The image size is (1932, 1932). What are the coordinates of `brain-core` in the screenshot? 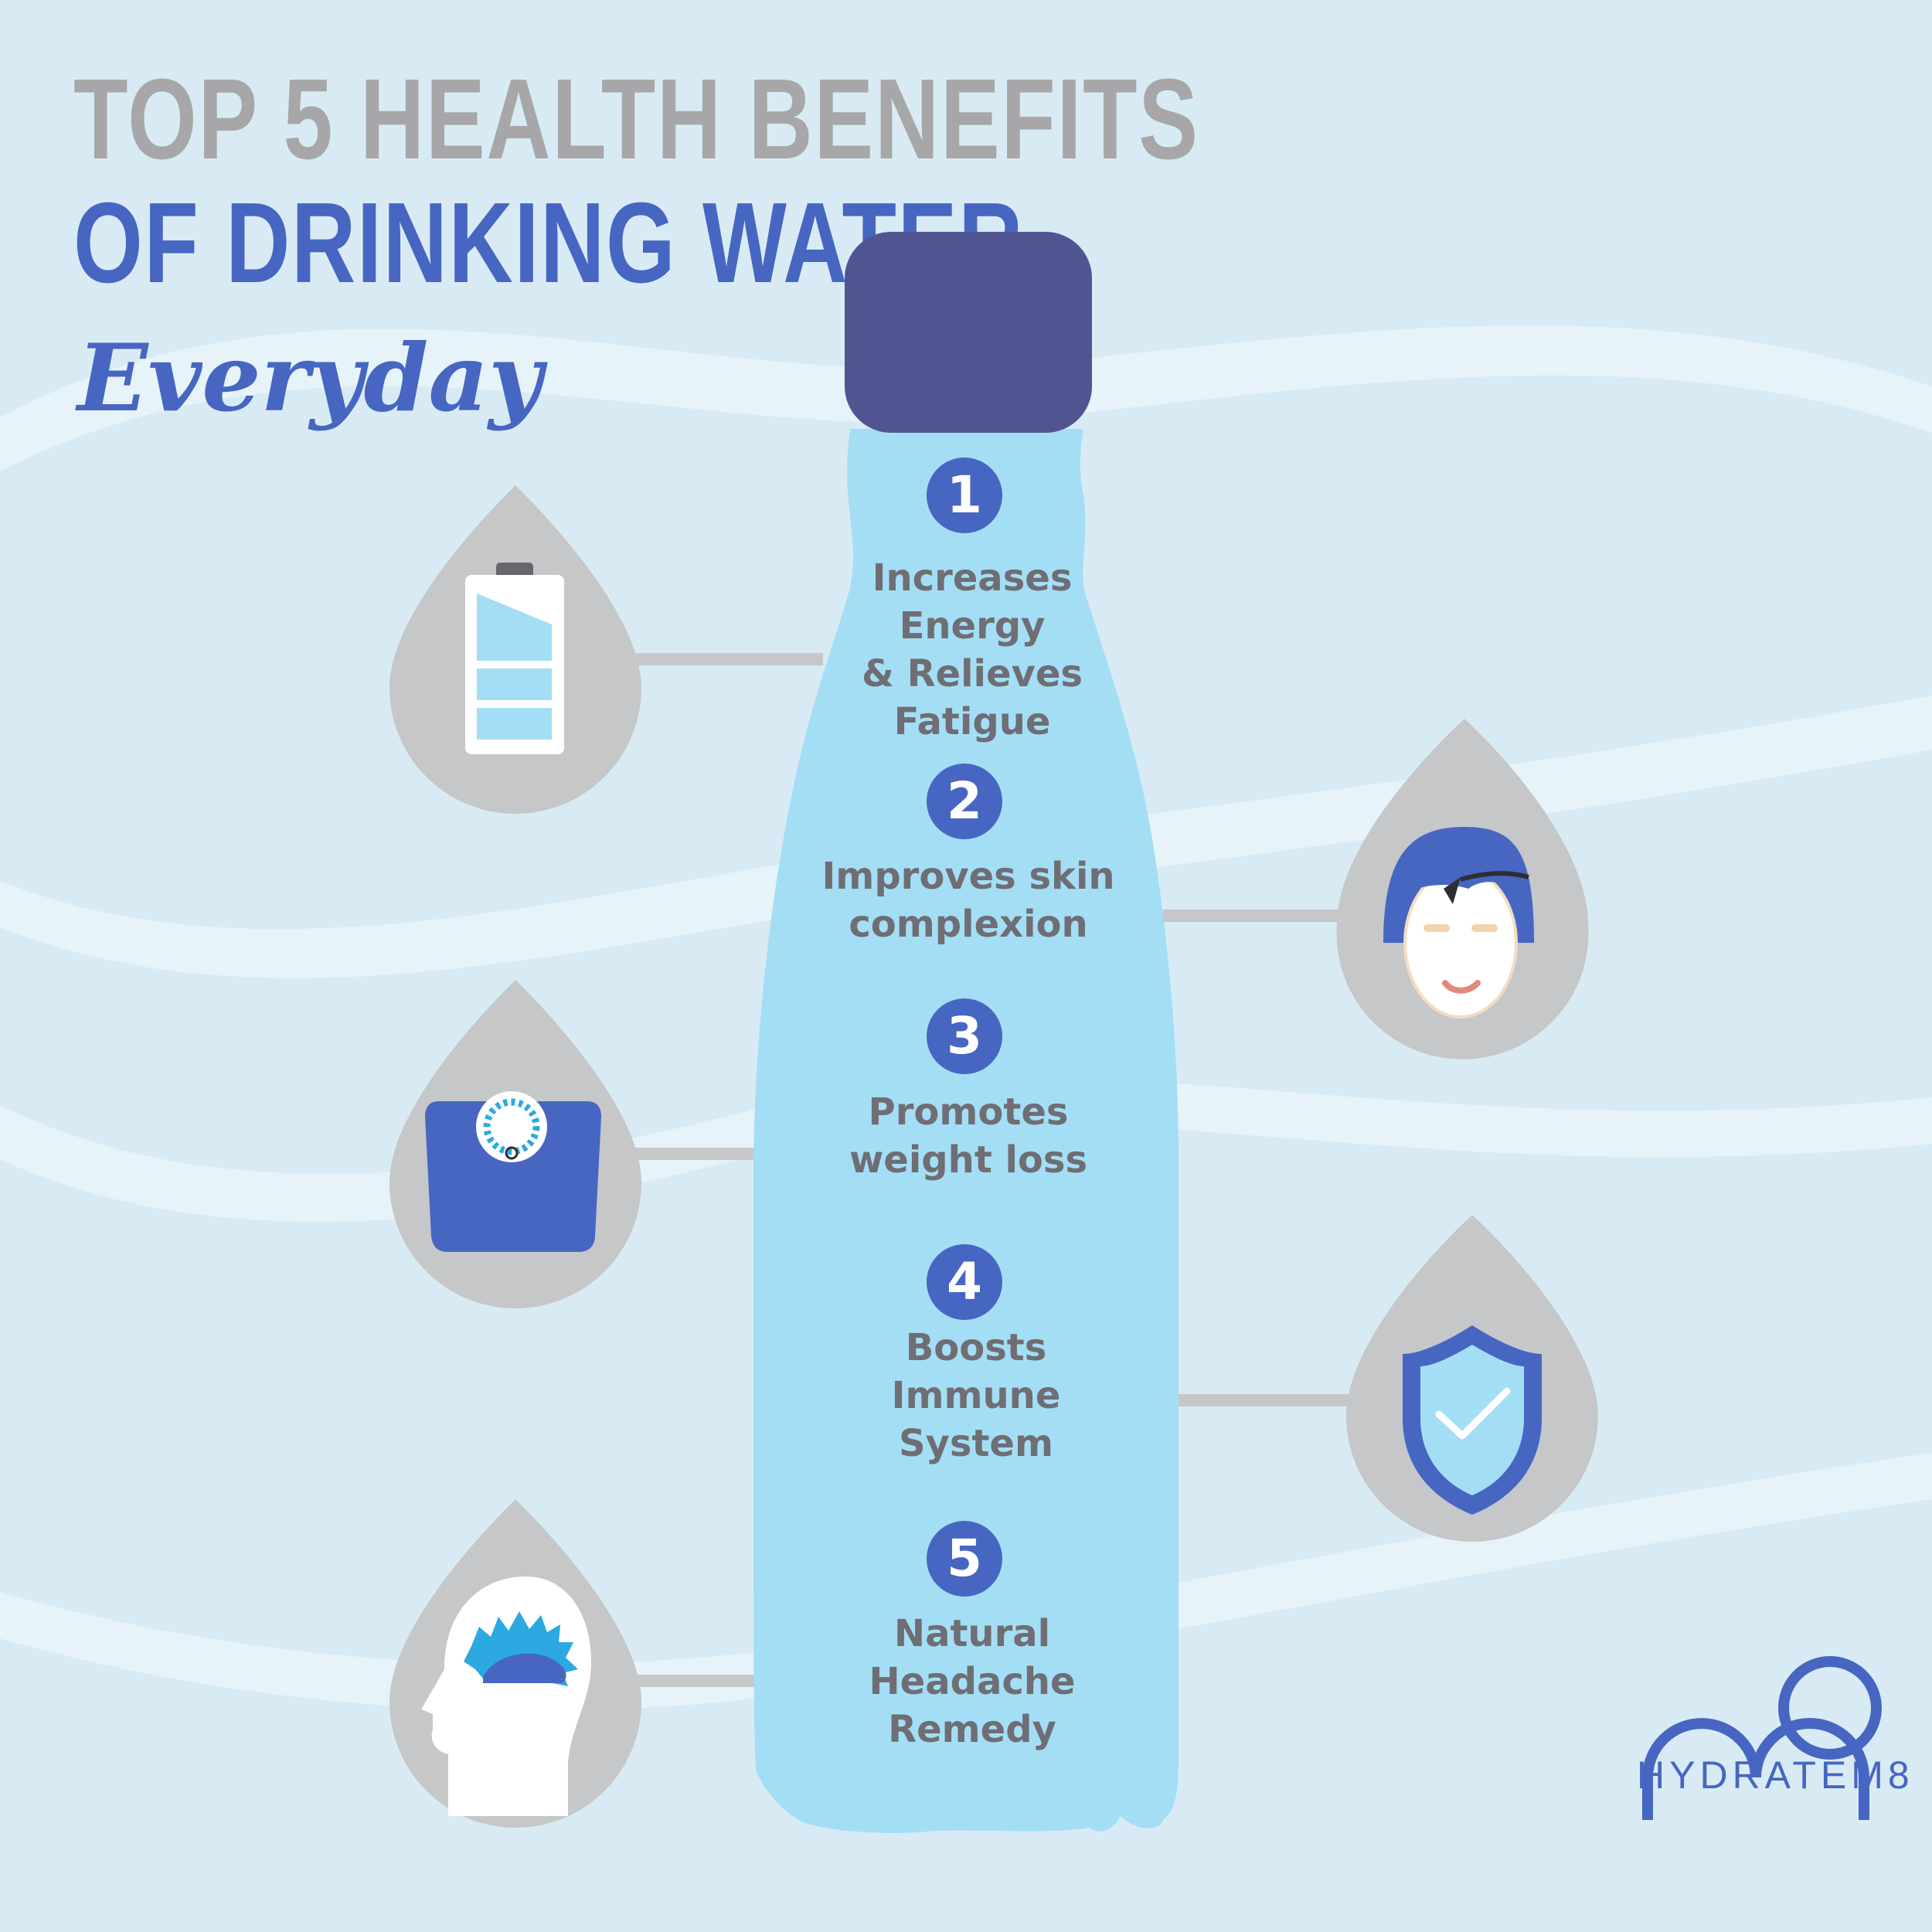 It's located at (524, 1668).